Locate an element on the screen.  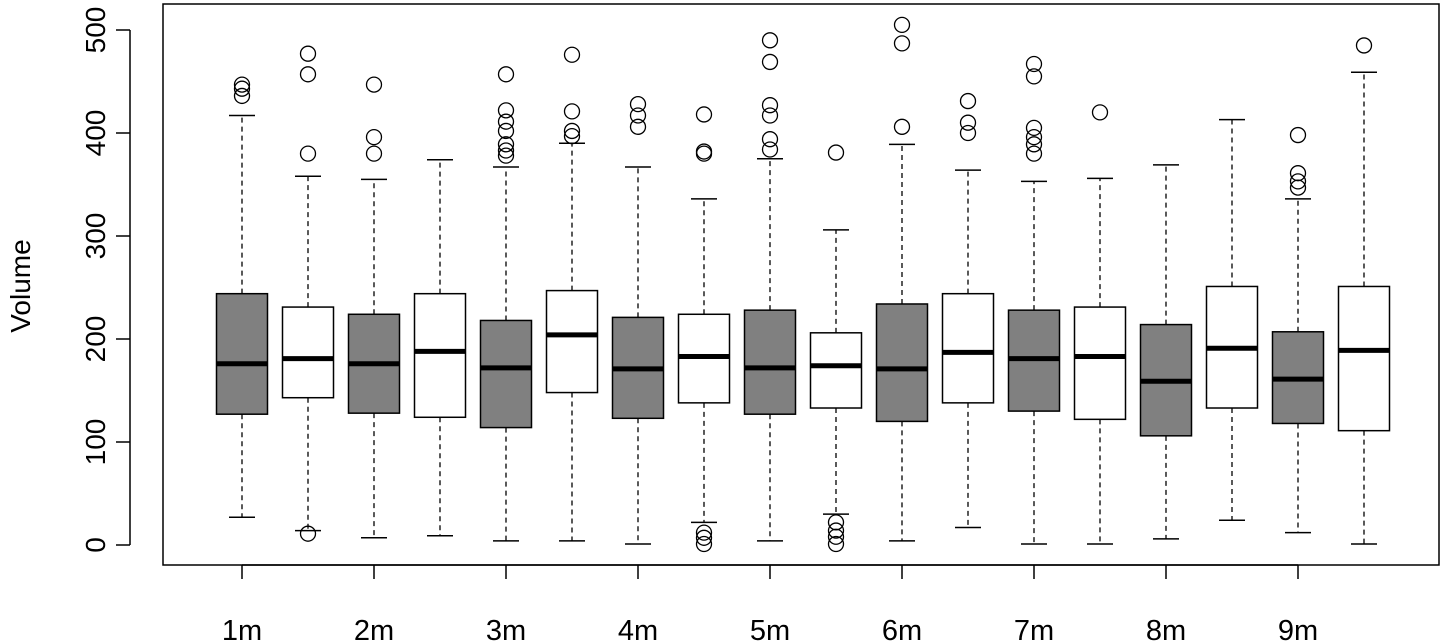
y-axis-label: Volume is located at coordinates (20, 285).